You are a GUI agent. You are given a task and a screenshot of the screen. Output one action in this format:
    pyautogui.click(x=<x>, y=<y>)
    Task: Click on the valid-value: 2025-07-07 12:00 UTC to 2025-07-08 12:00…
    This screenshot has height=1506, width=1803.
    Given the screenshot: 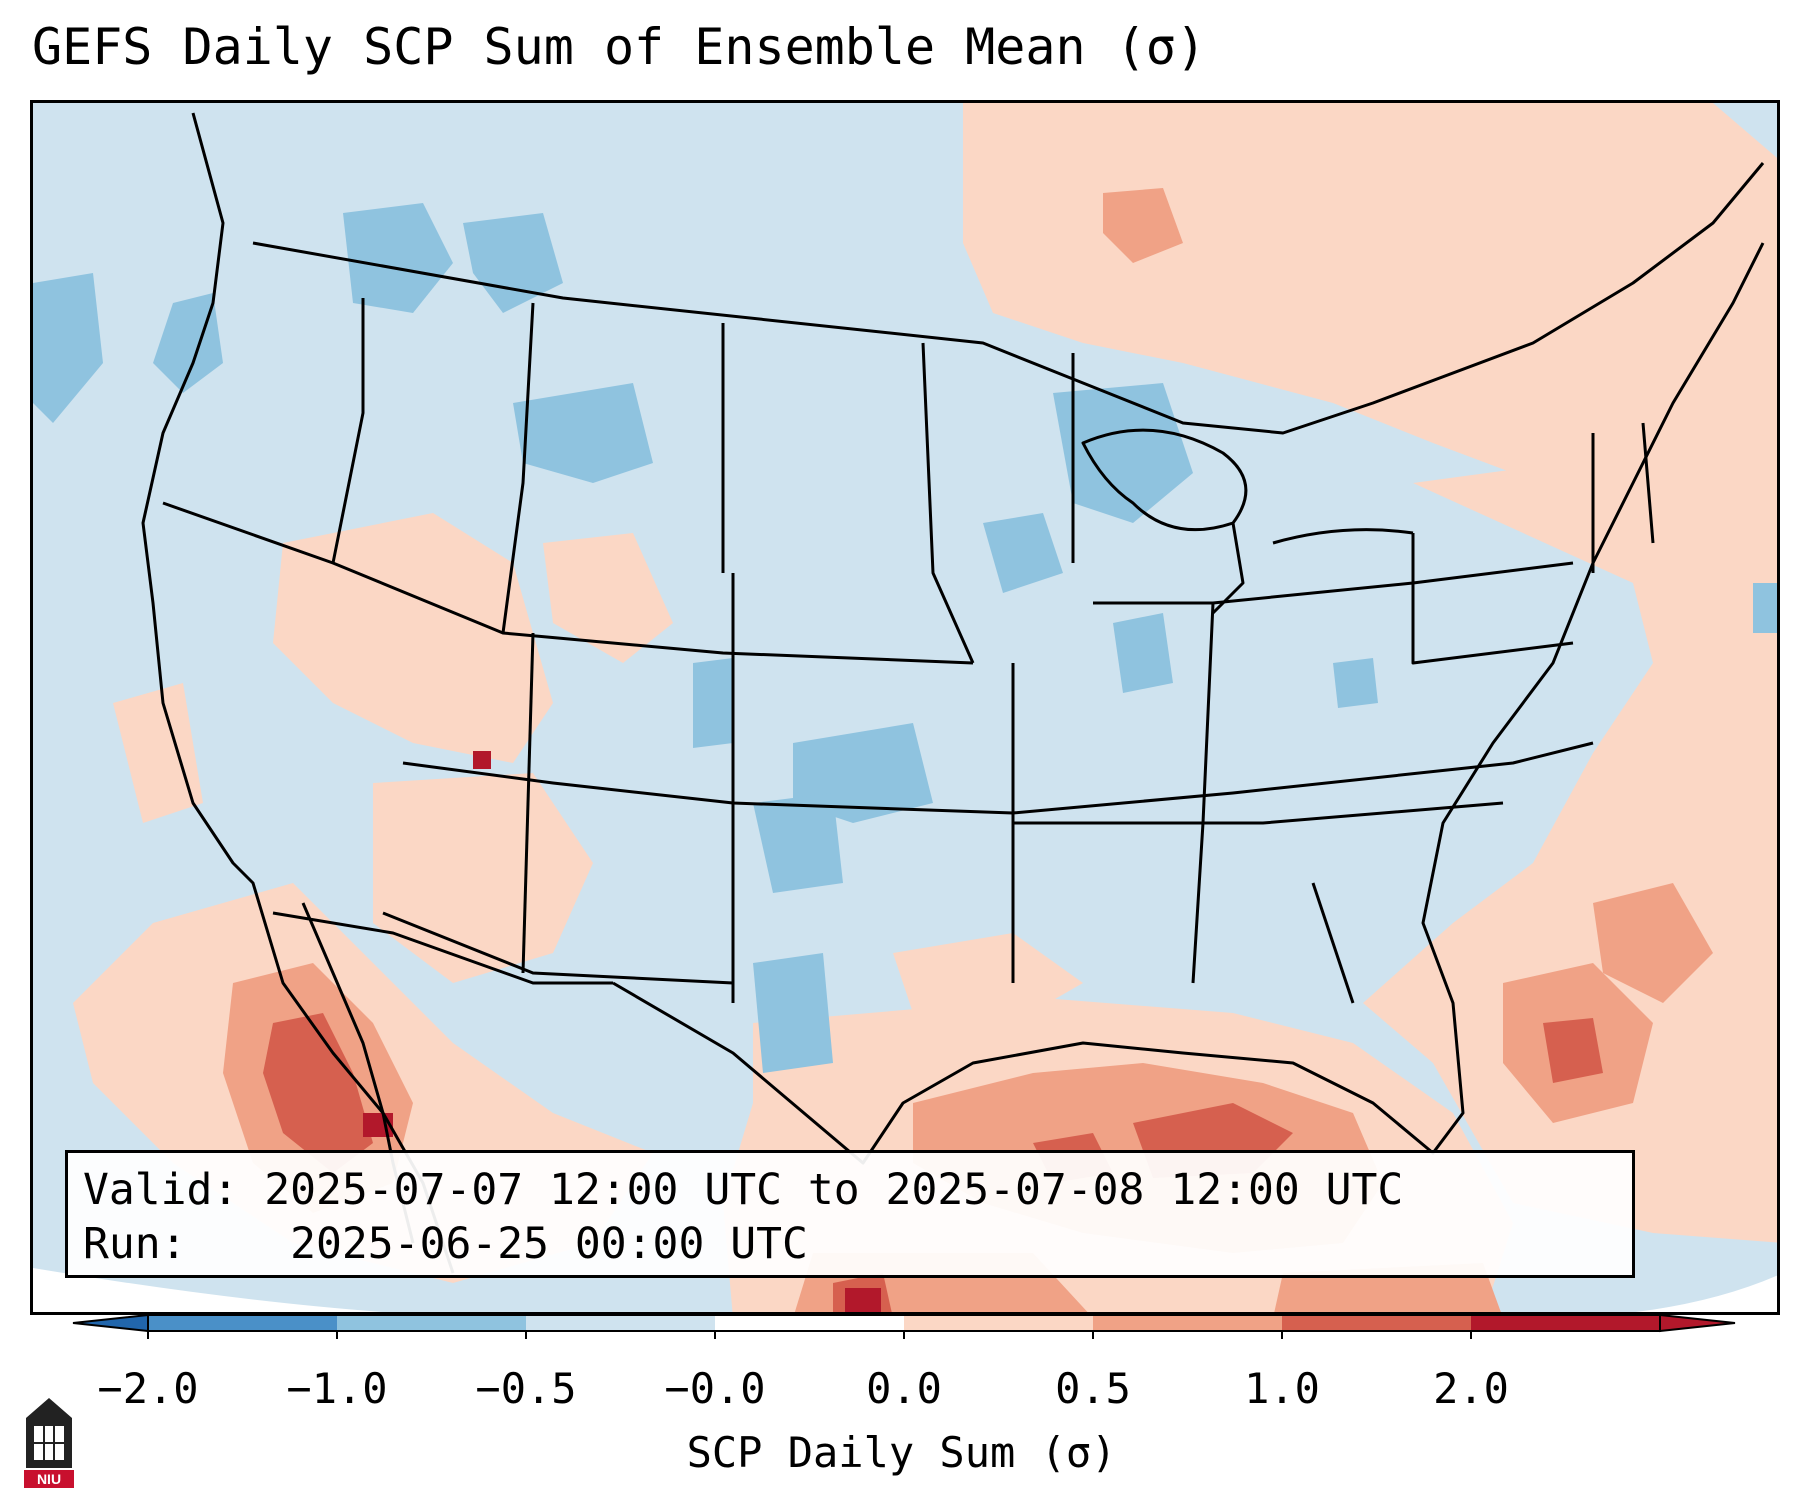 What is the action you would take?
    pyautogui.click(x=834, y=1190)
    